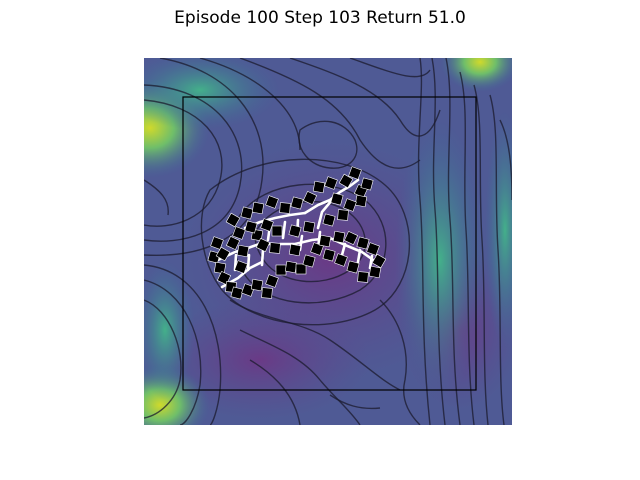 Image resolution: width=640 pixels, height=480 pixels. Describe the element at coordinates (320, 18) in the screenshot. I see `episode-title: Episode 100 Step 103 Return 51.0` at that location.